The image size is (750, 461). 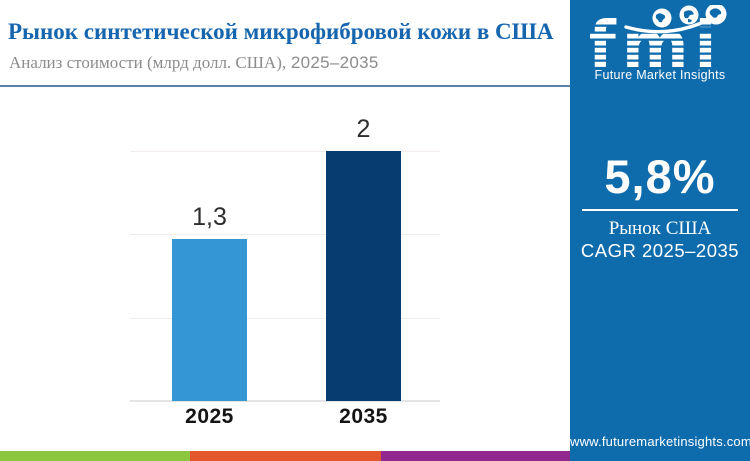 I want to click on bar-value-2025: 1,3, so click(x=209, y=216).